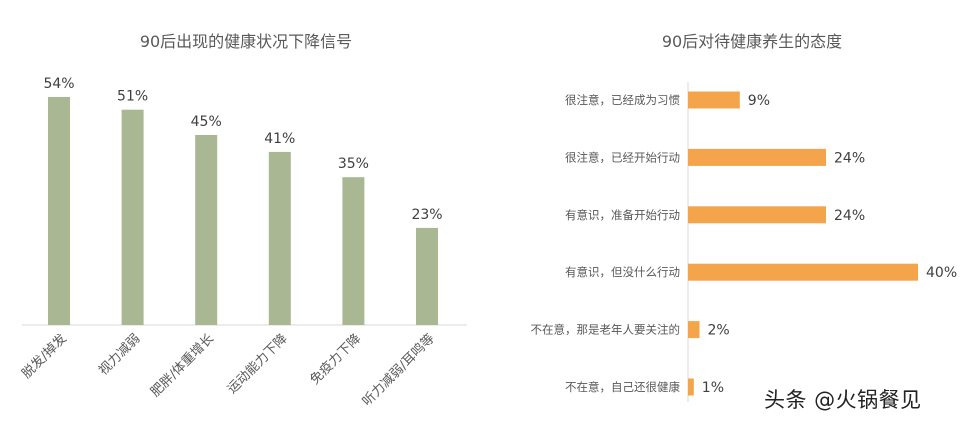  Describe the element at coordinates (398, 370) in the screenshot. I see `chart1-category-label: 听力减弱/耳鸣等` at that location.